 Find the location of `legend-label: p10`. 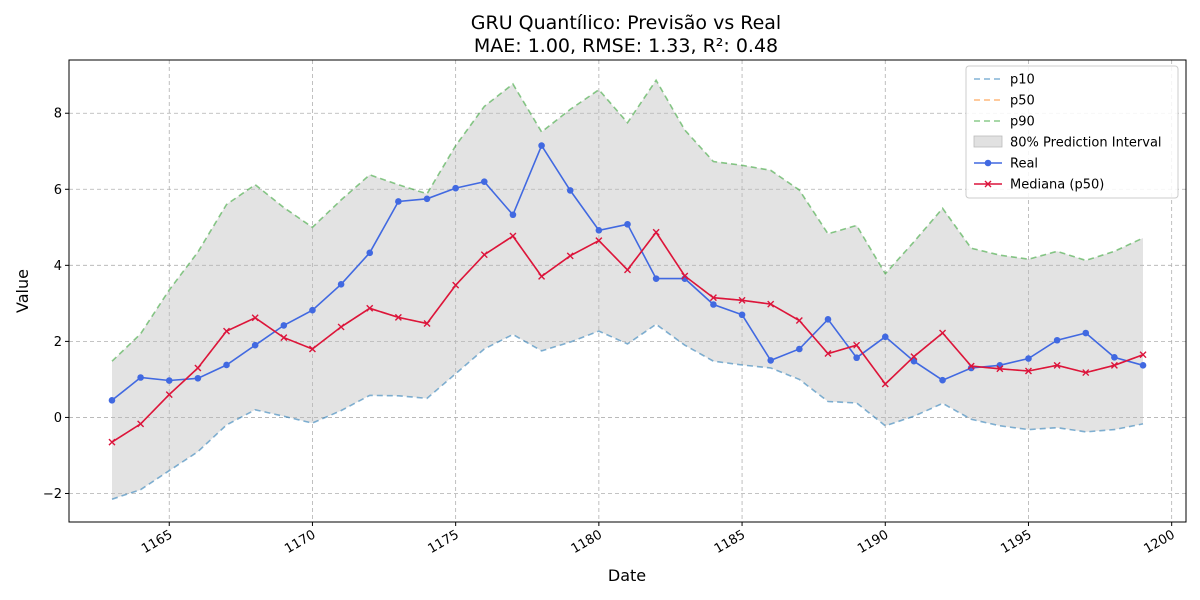

legend-label: p10 is located at coordinates (1022, 80).